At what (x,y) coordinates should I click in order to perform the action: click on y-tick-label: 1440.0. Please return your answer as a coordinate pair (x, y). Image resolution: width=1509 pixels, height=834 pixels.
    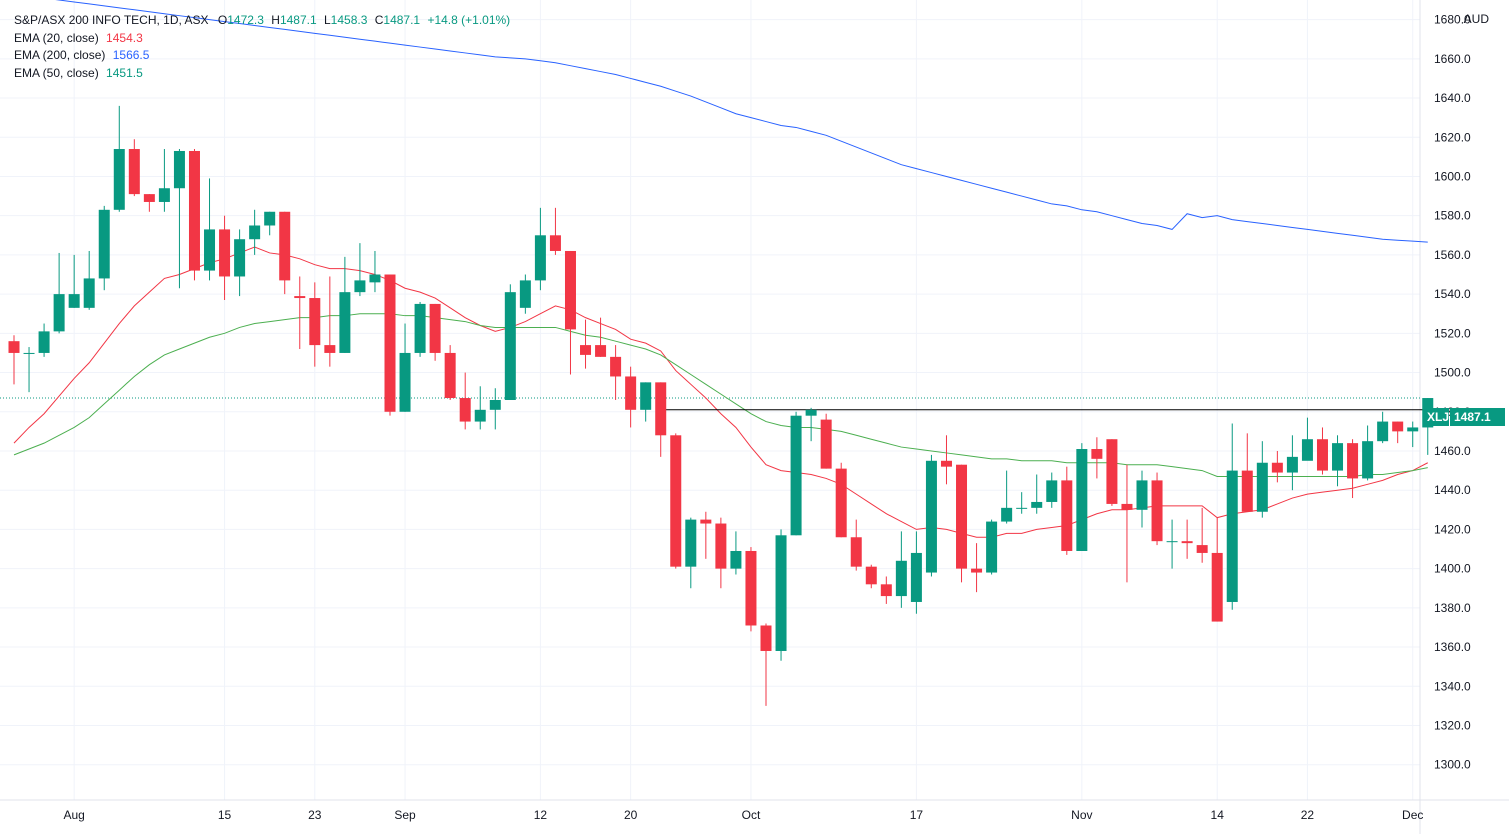
    Looking at the image, I should click on (1452, 490).